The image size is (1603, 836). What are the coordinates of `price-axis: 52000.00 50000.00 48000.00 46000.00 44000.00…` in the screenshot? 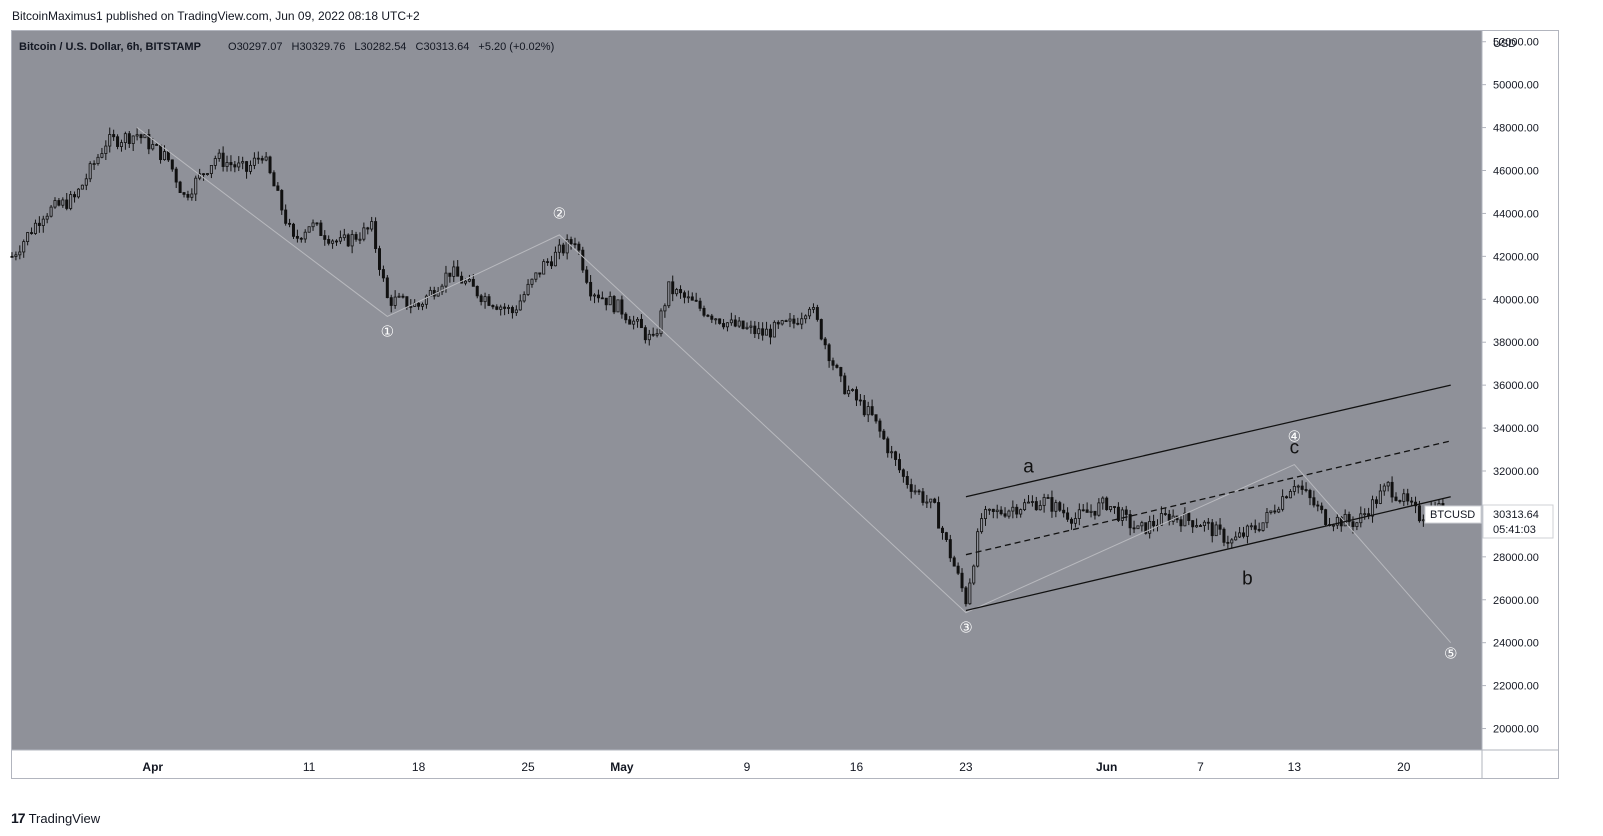 It's located at (1510, 386).